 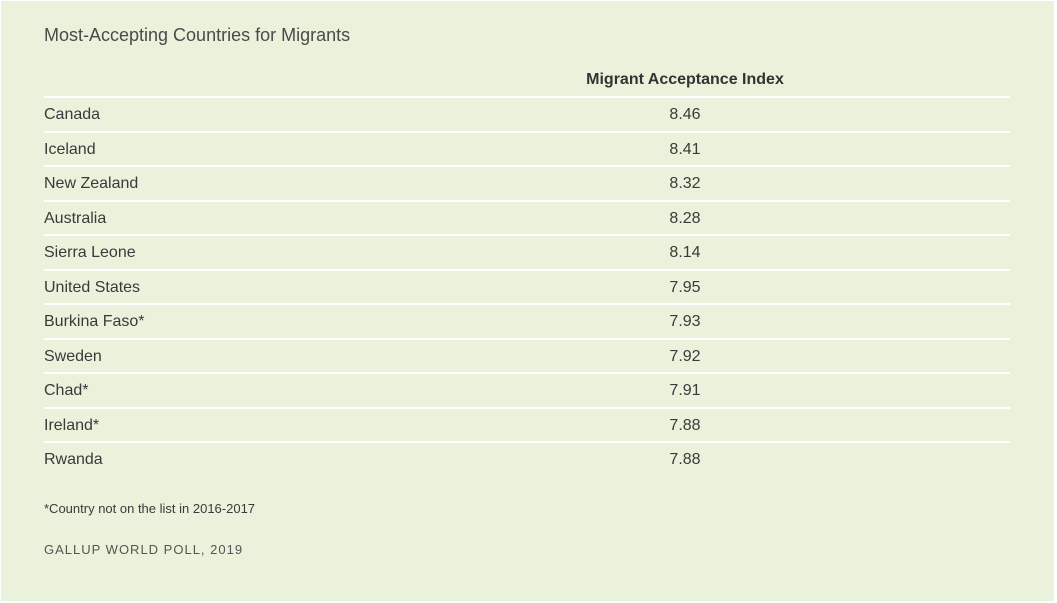 I want to click on index-value-cell: 7.93, so click(x=685, y=321).